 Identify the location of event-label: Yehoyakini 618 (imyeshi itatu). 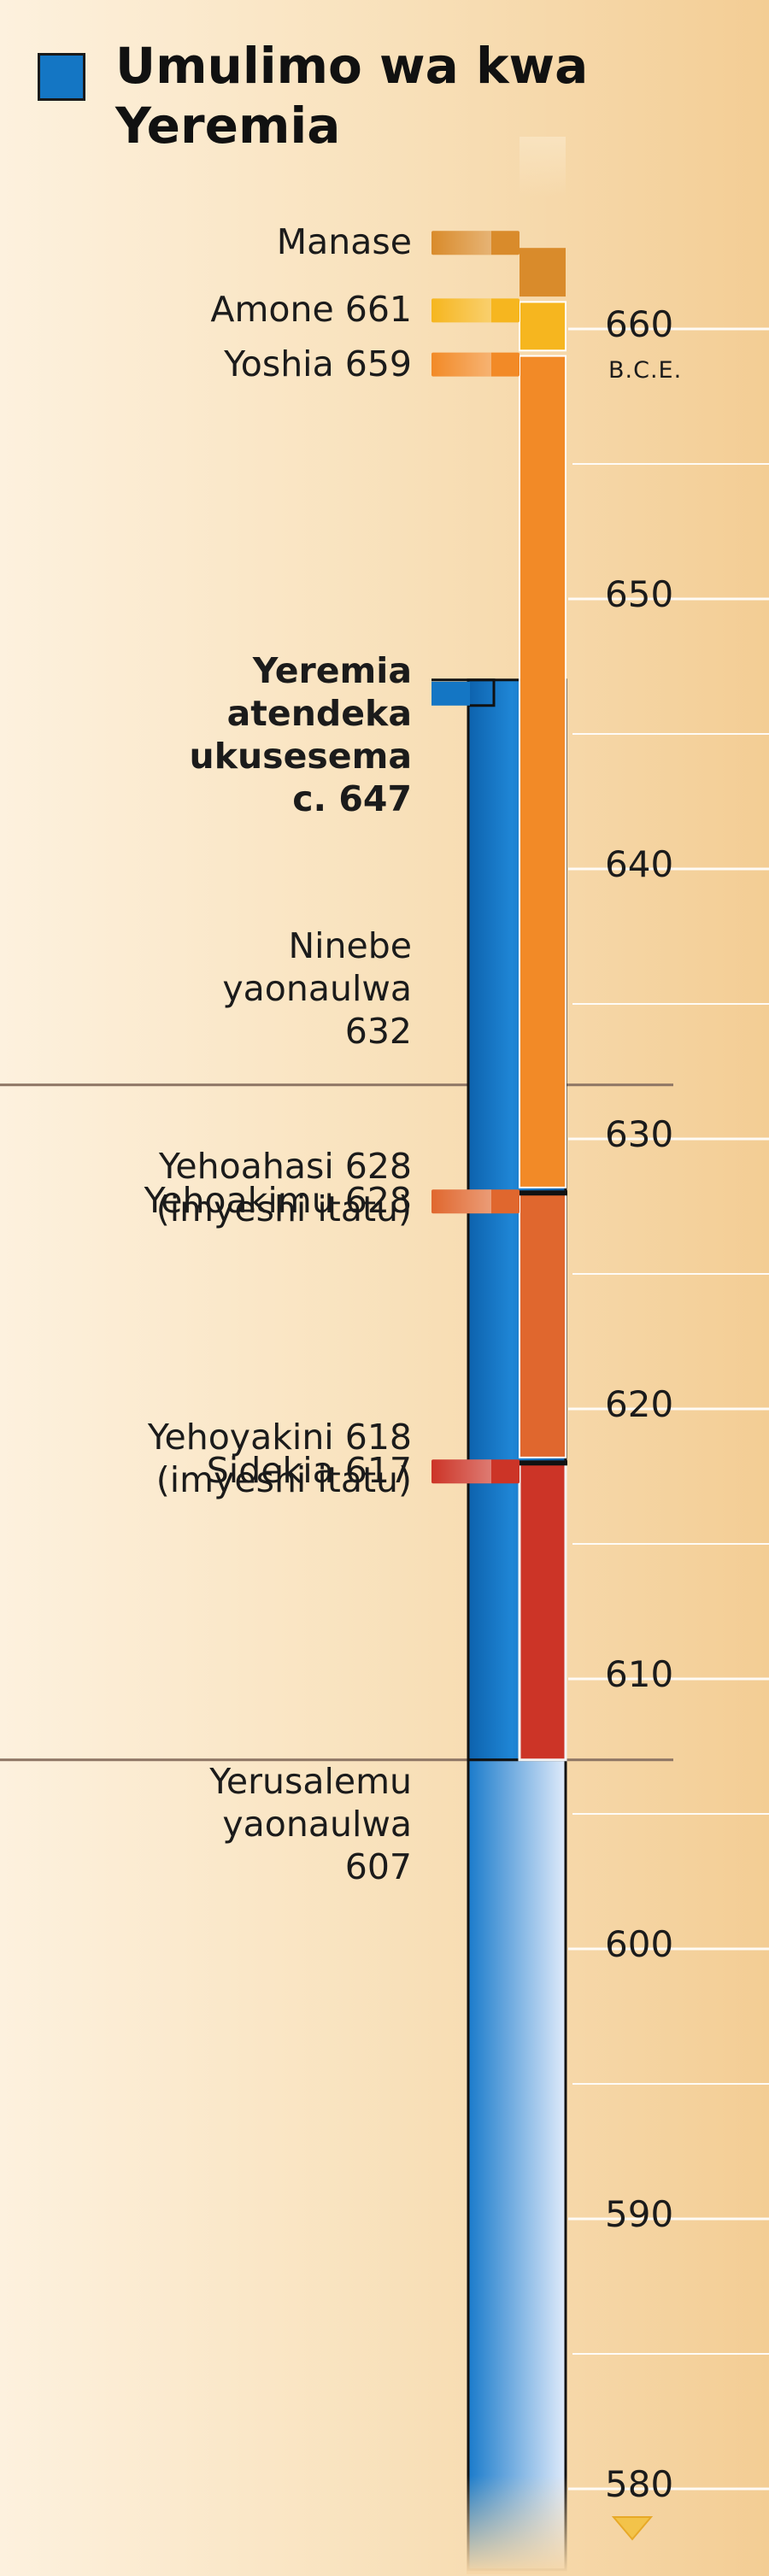
(280, 1458).